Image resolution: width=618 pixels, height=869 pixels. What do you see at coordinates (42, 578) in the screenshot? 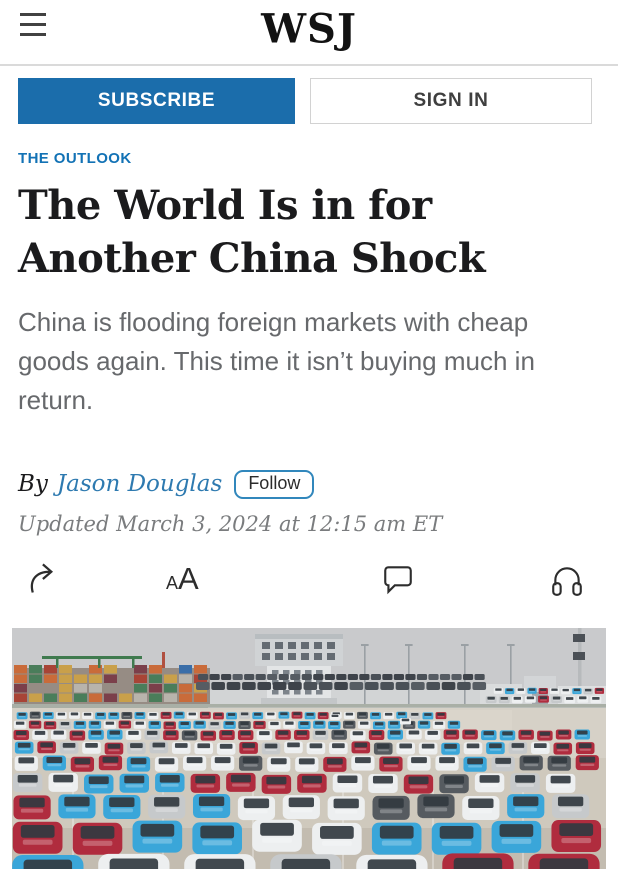
I see `share-icon` at bounding box center [42, 578].